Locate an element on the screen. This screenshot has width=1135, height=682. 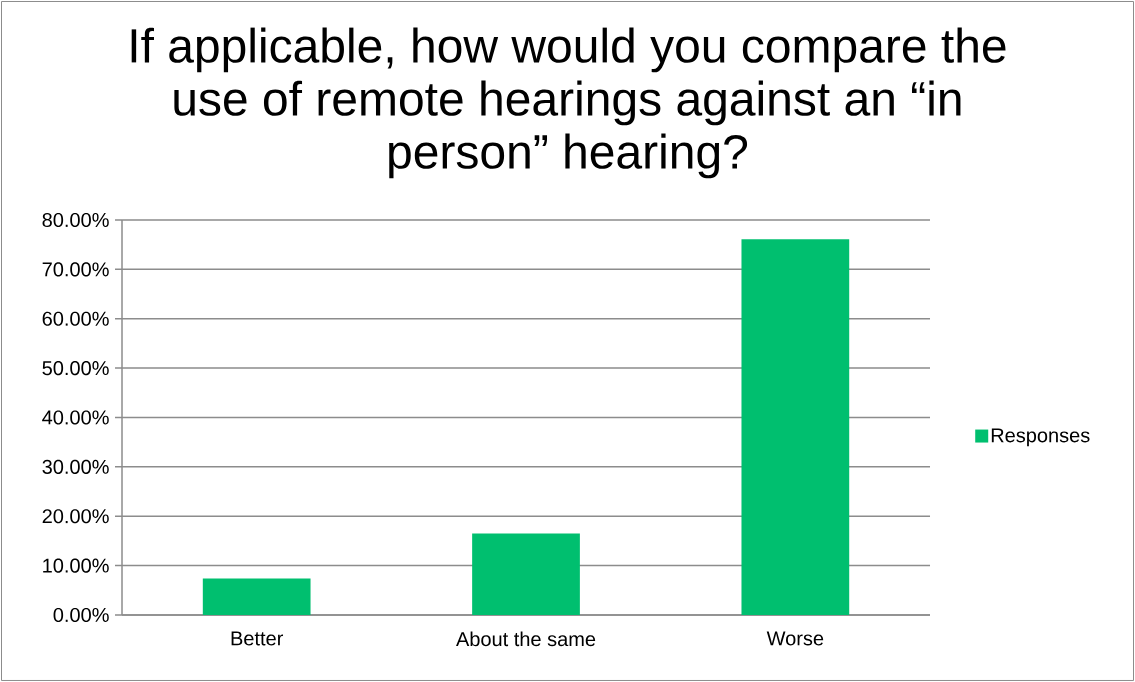
x-tick-label: Worse is located at coordinates (795, 638).